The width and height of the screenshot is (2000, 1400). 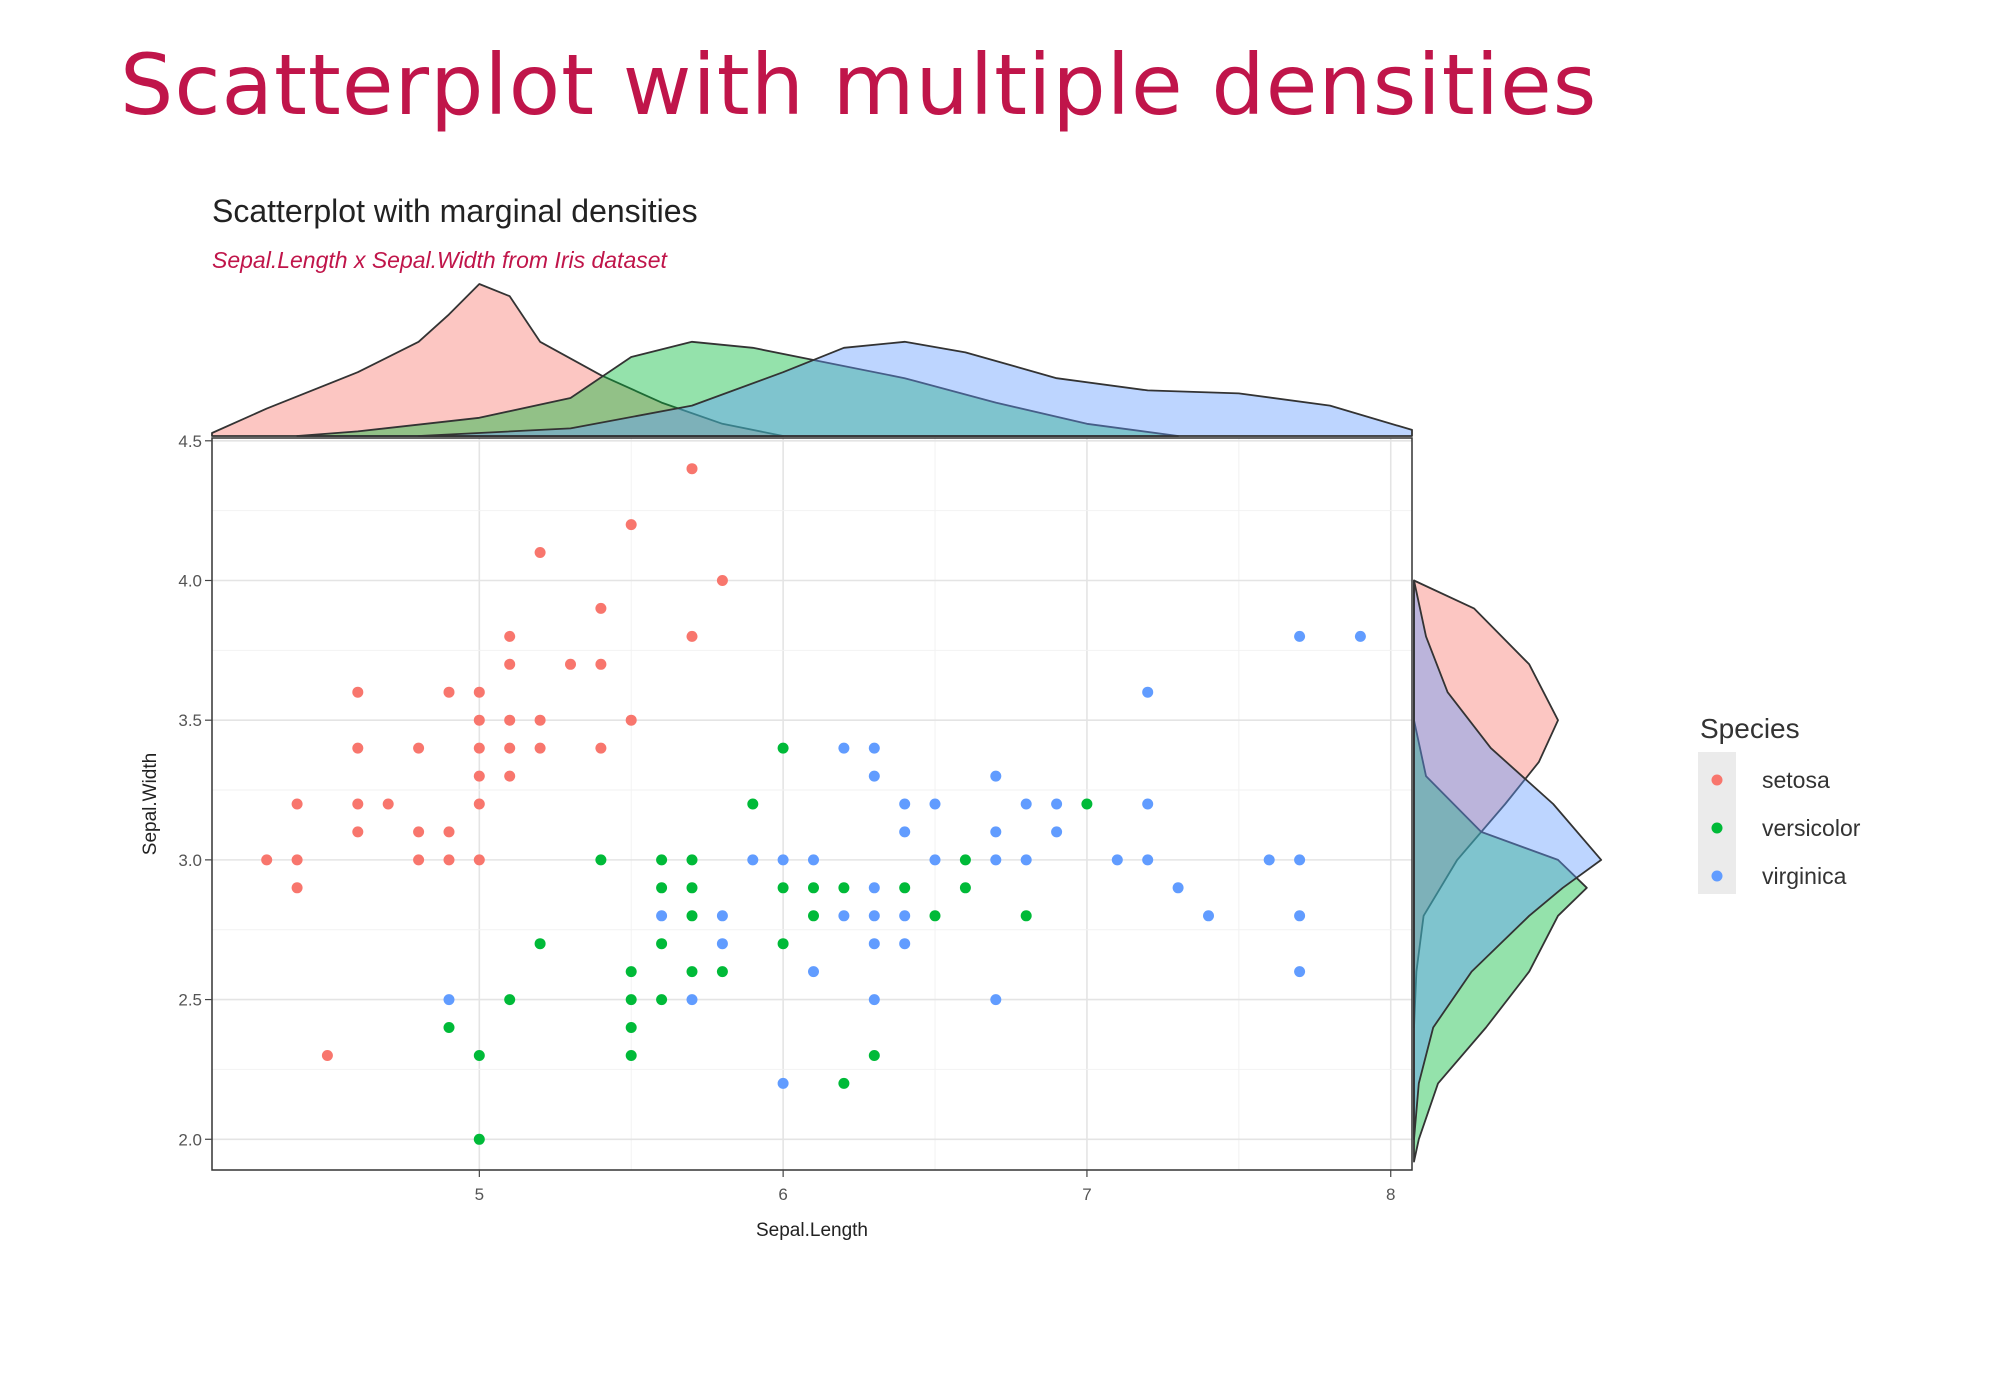 What do you see at coordinates (1086, 1194) in the screenshot?
I see `x-tick-label: 7` at bounding box center [1086, 1194].